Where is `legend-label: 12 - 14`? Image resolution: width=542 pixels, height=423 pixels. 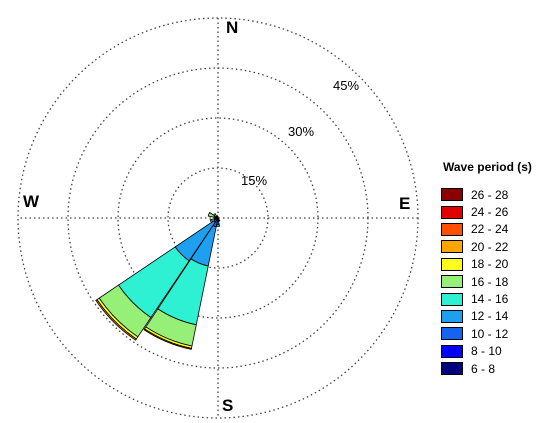
legend-label: 12 - 14 is located at coordinates (490, 316).